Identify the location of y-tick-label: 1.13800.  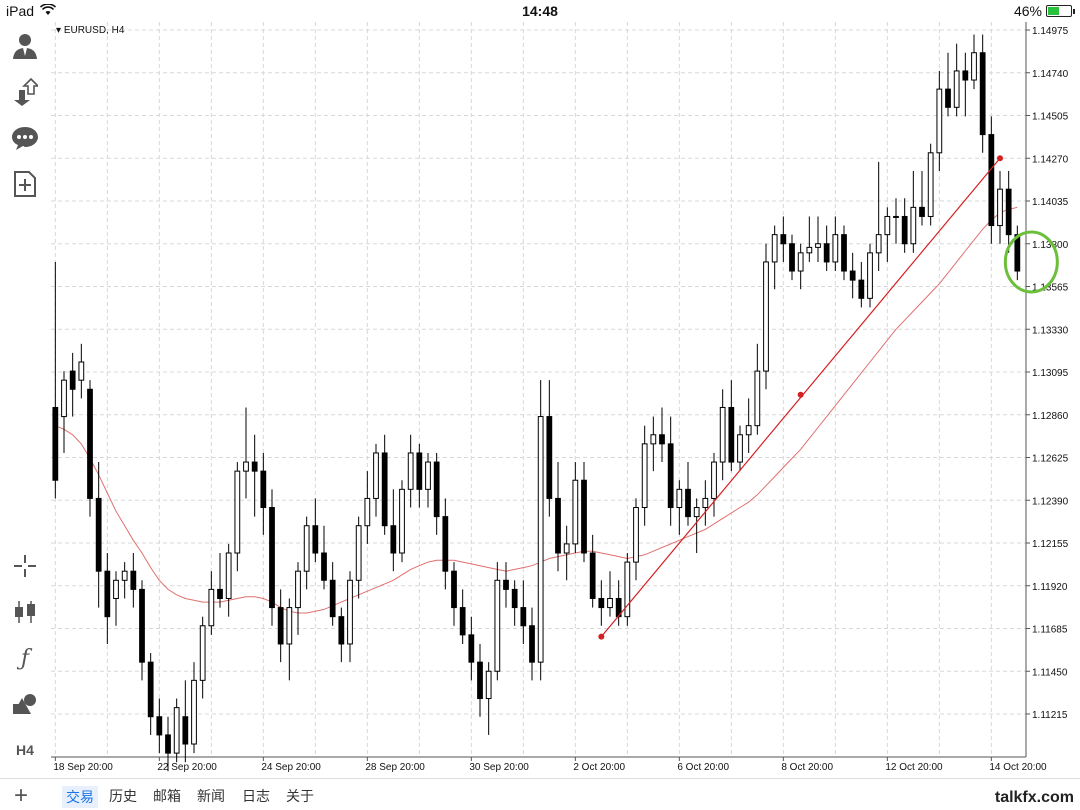
(1050, 245).